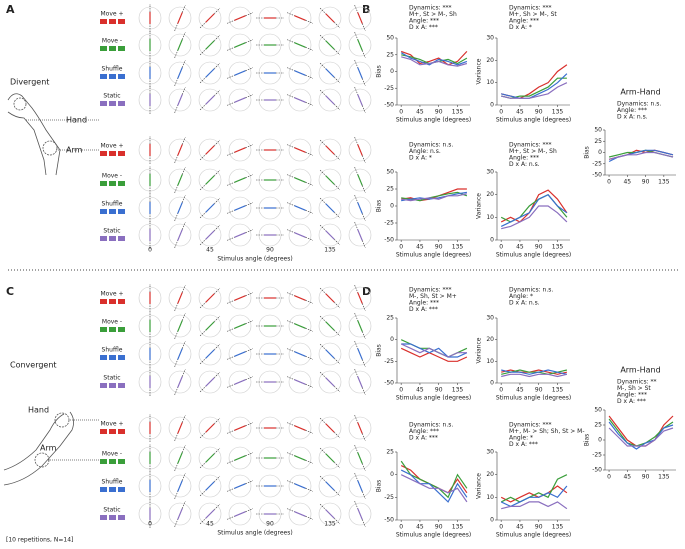  I want to click on y-tick-label: 50, so click(598, 130).